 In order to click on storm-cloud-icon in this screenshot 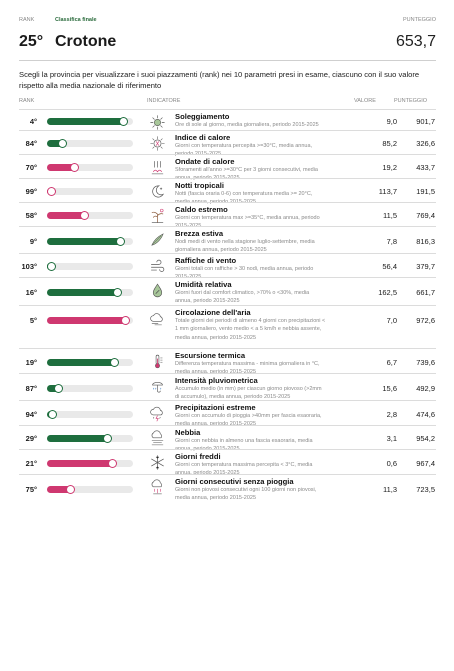, I will do `click(157, 413)`.